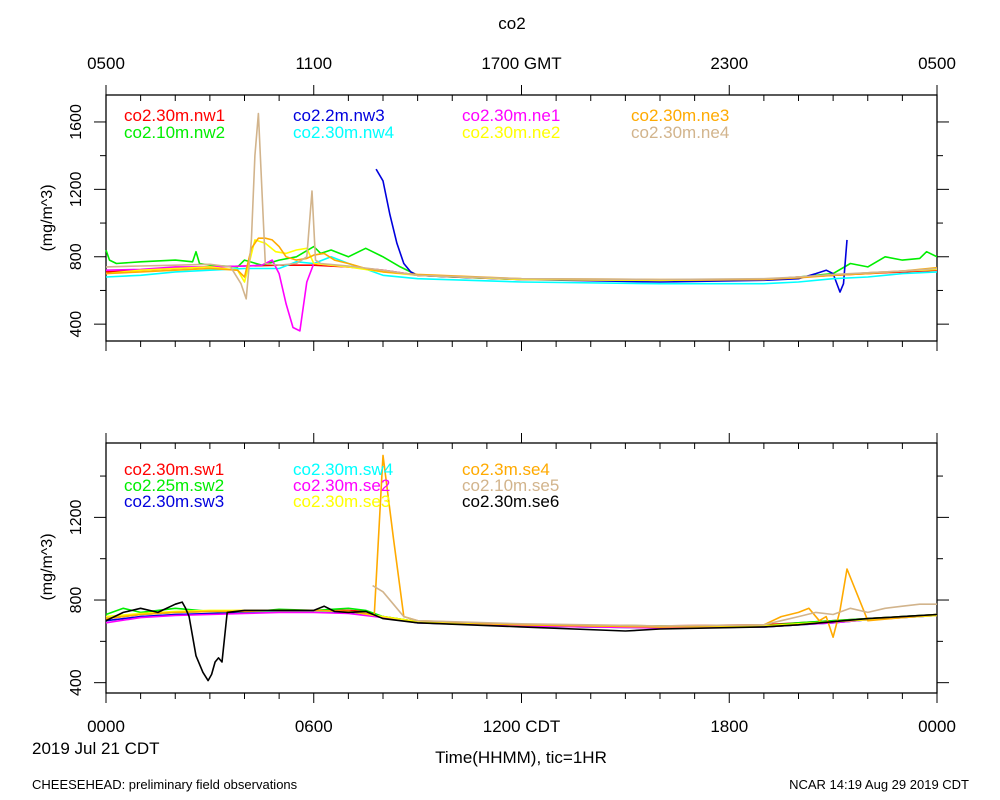 Image resolution: width=1000 pixels, height=800 pixels. What do you see at coordinates (174, 132) in the screenshot?
I see `legend-entry-co2.10m.nw2: co2.10m.nw2` at bounding box center [174, 132].